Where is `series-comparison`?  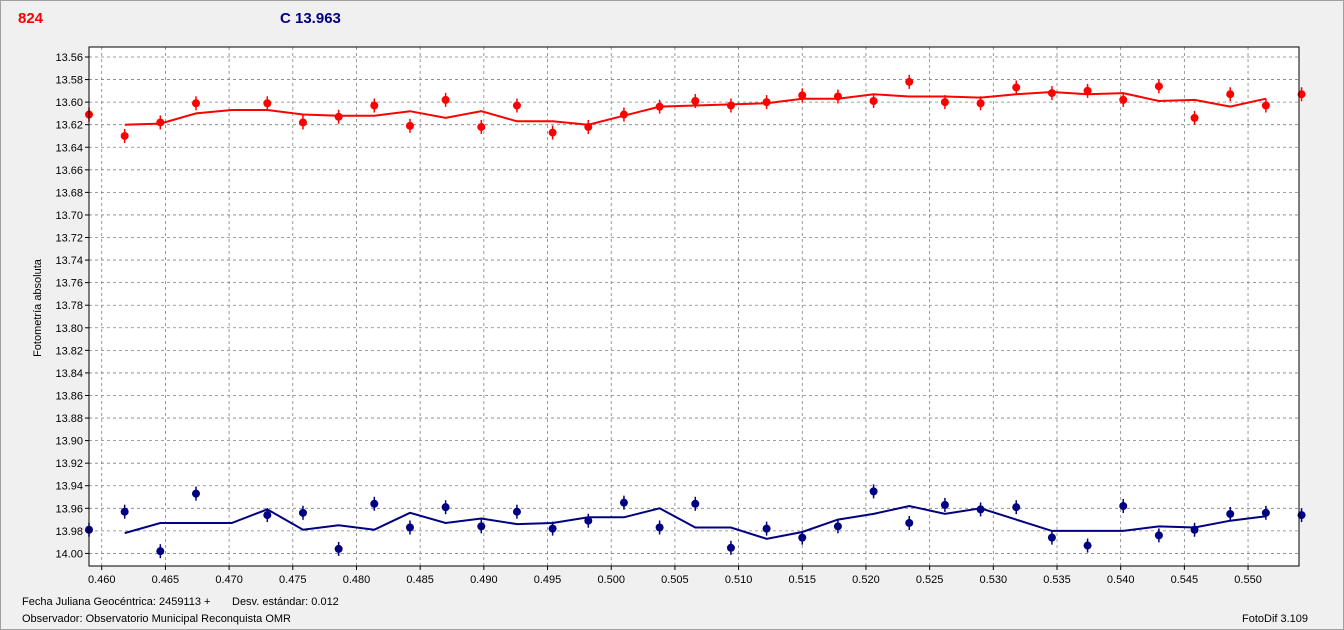 series-comparison is located at coordinates (695, 521).